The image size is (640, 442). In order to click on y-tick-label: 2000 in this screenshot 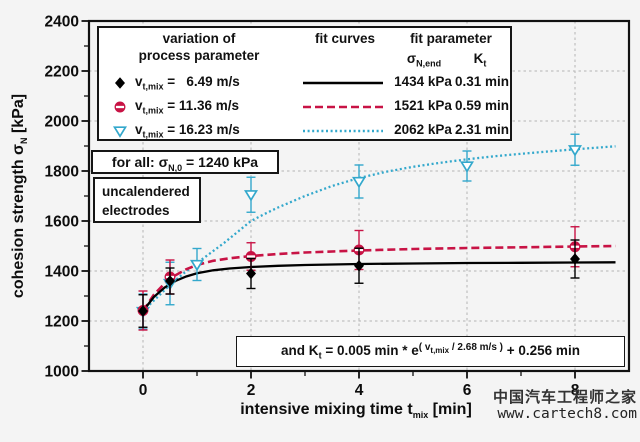, I will do `click(62, 122)`.